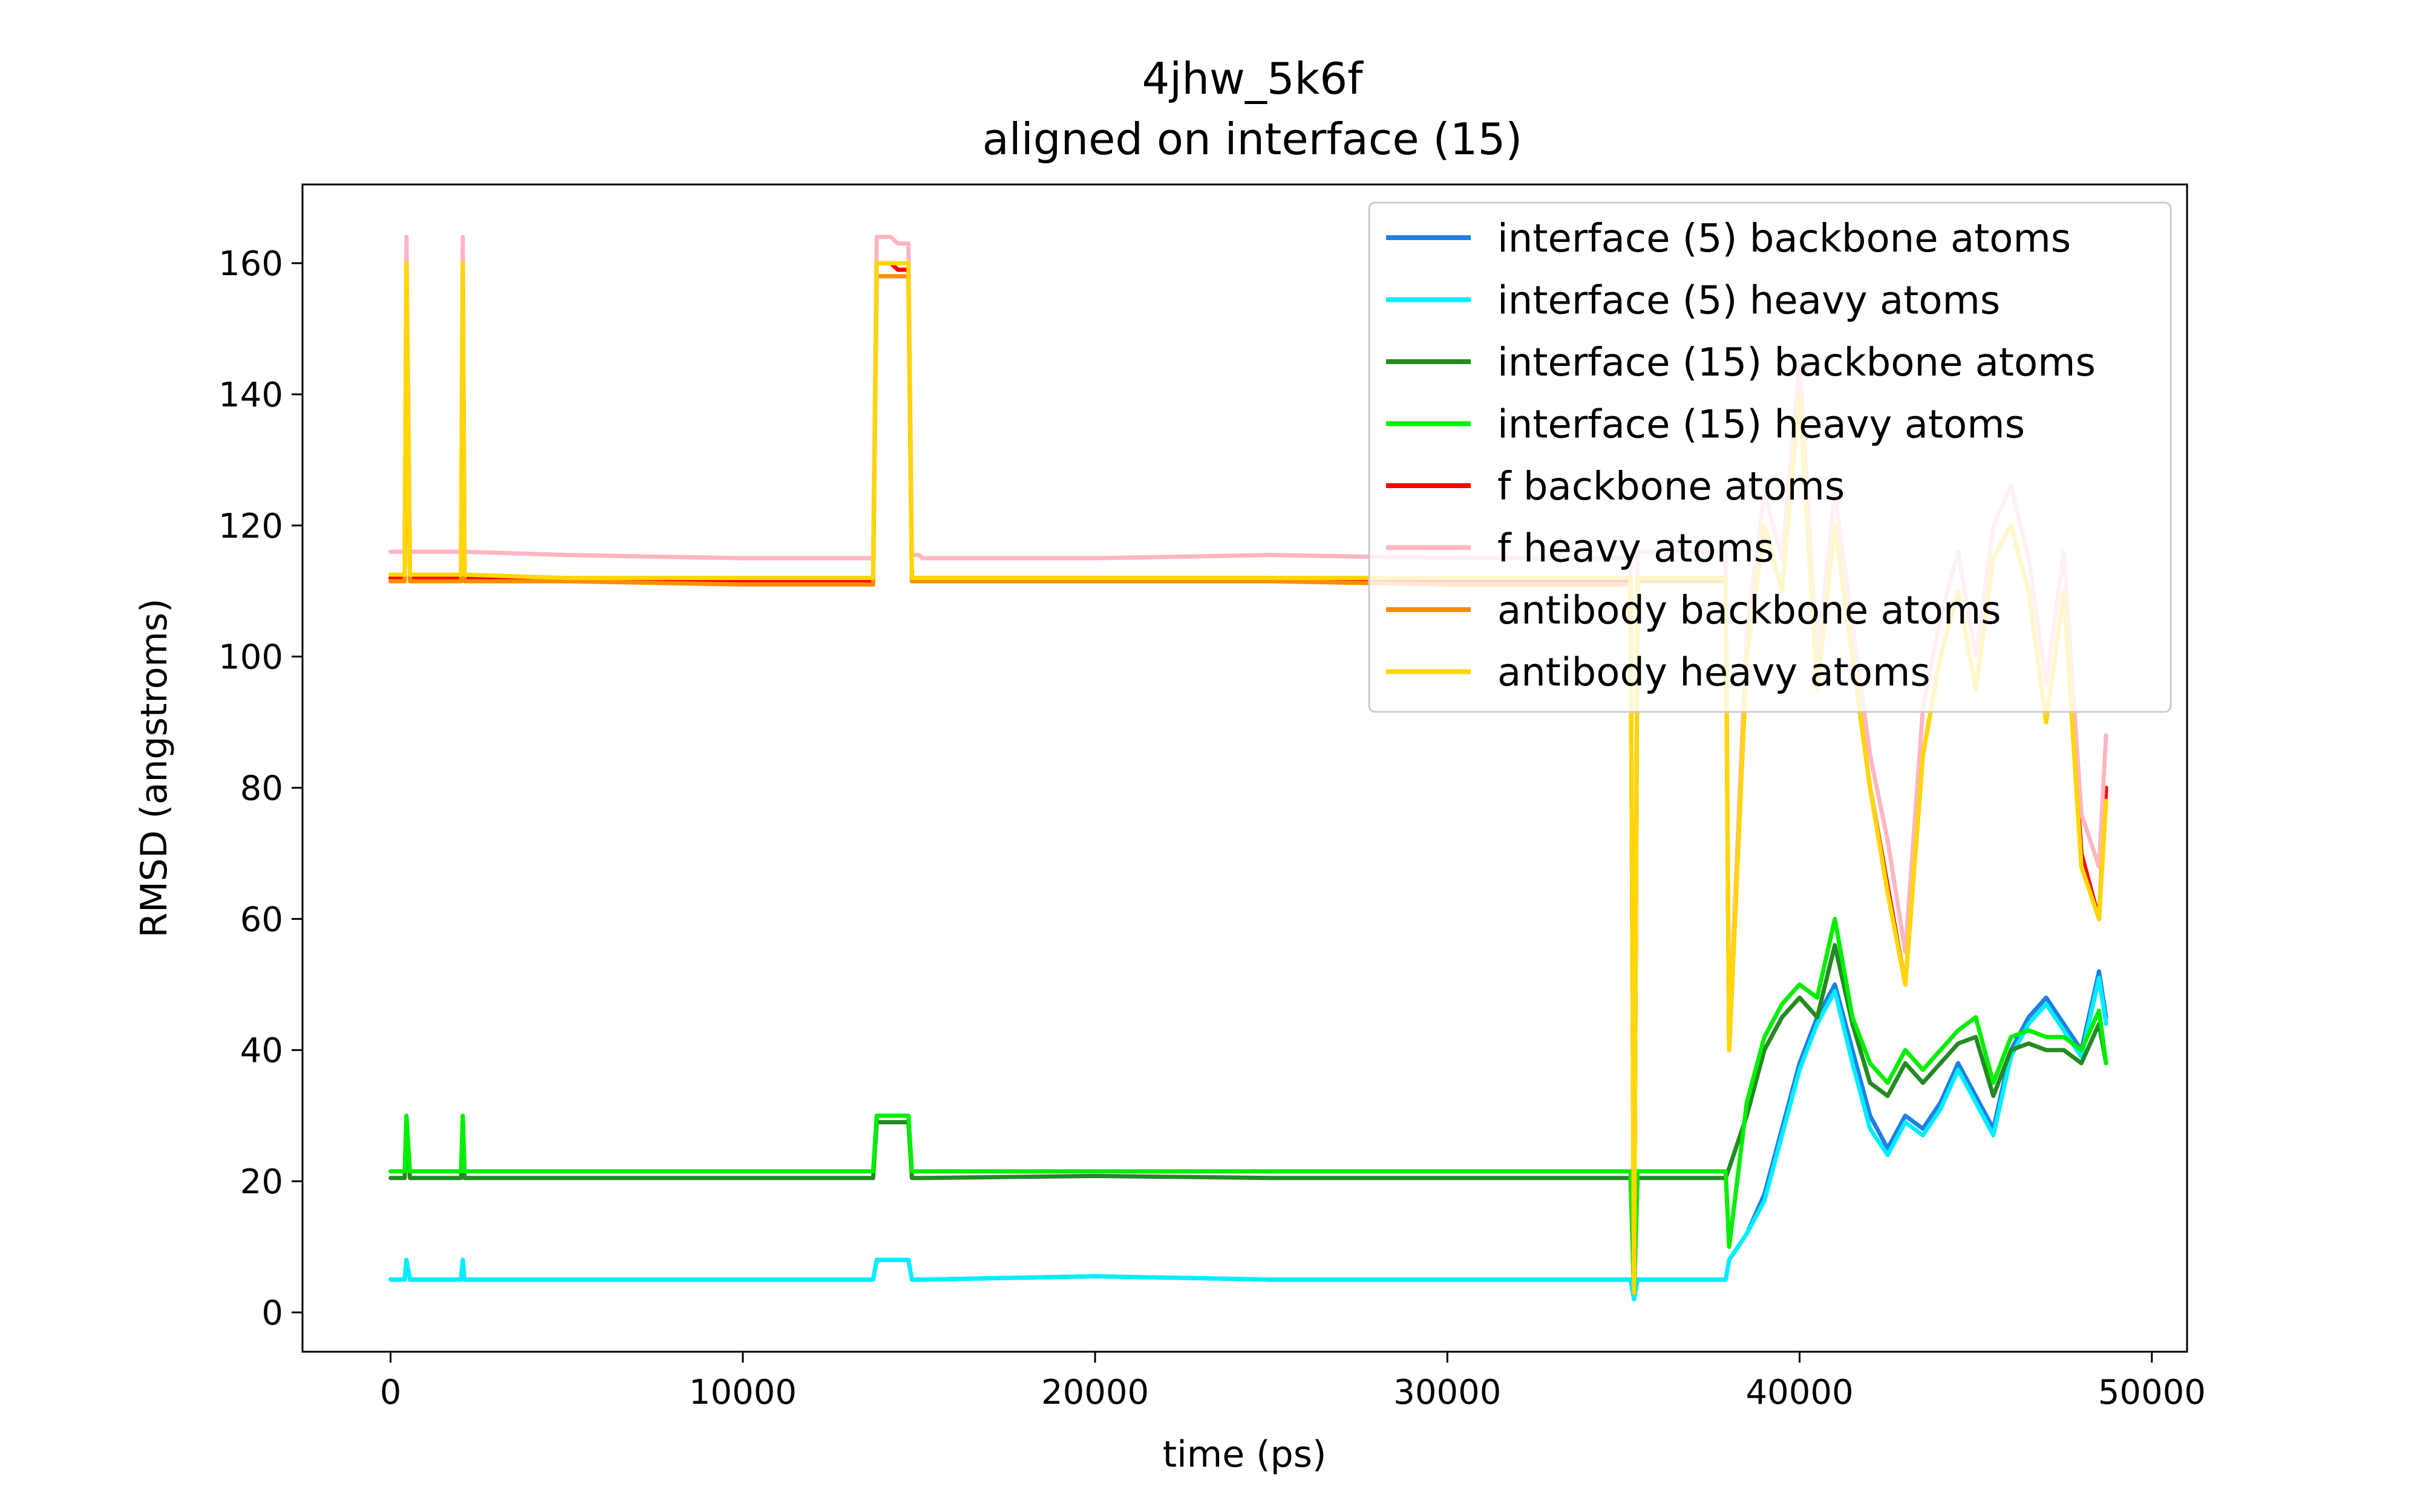  Describe the element at coordinates (1293, 1382) in the screenshot. I see `x-ticks: 0 10000 20000 30000 40000 50000` at that location.